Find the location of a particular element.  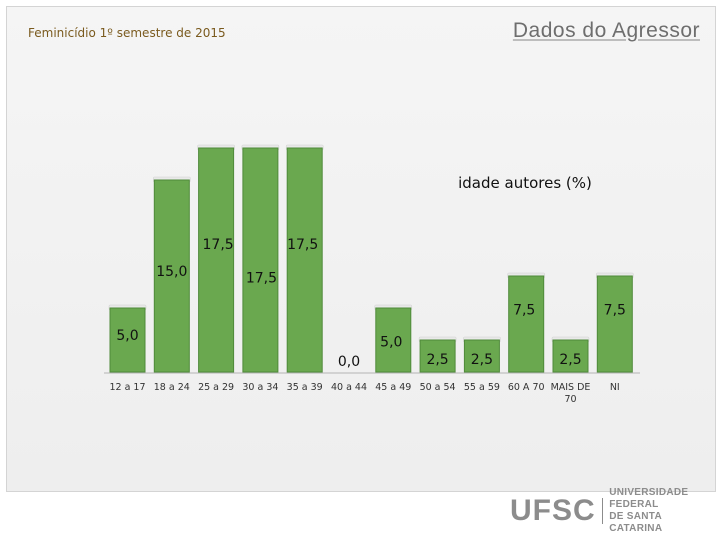

tick-label: 35 a 39 is located at coordinates (305, 387).